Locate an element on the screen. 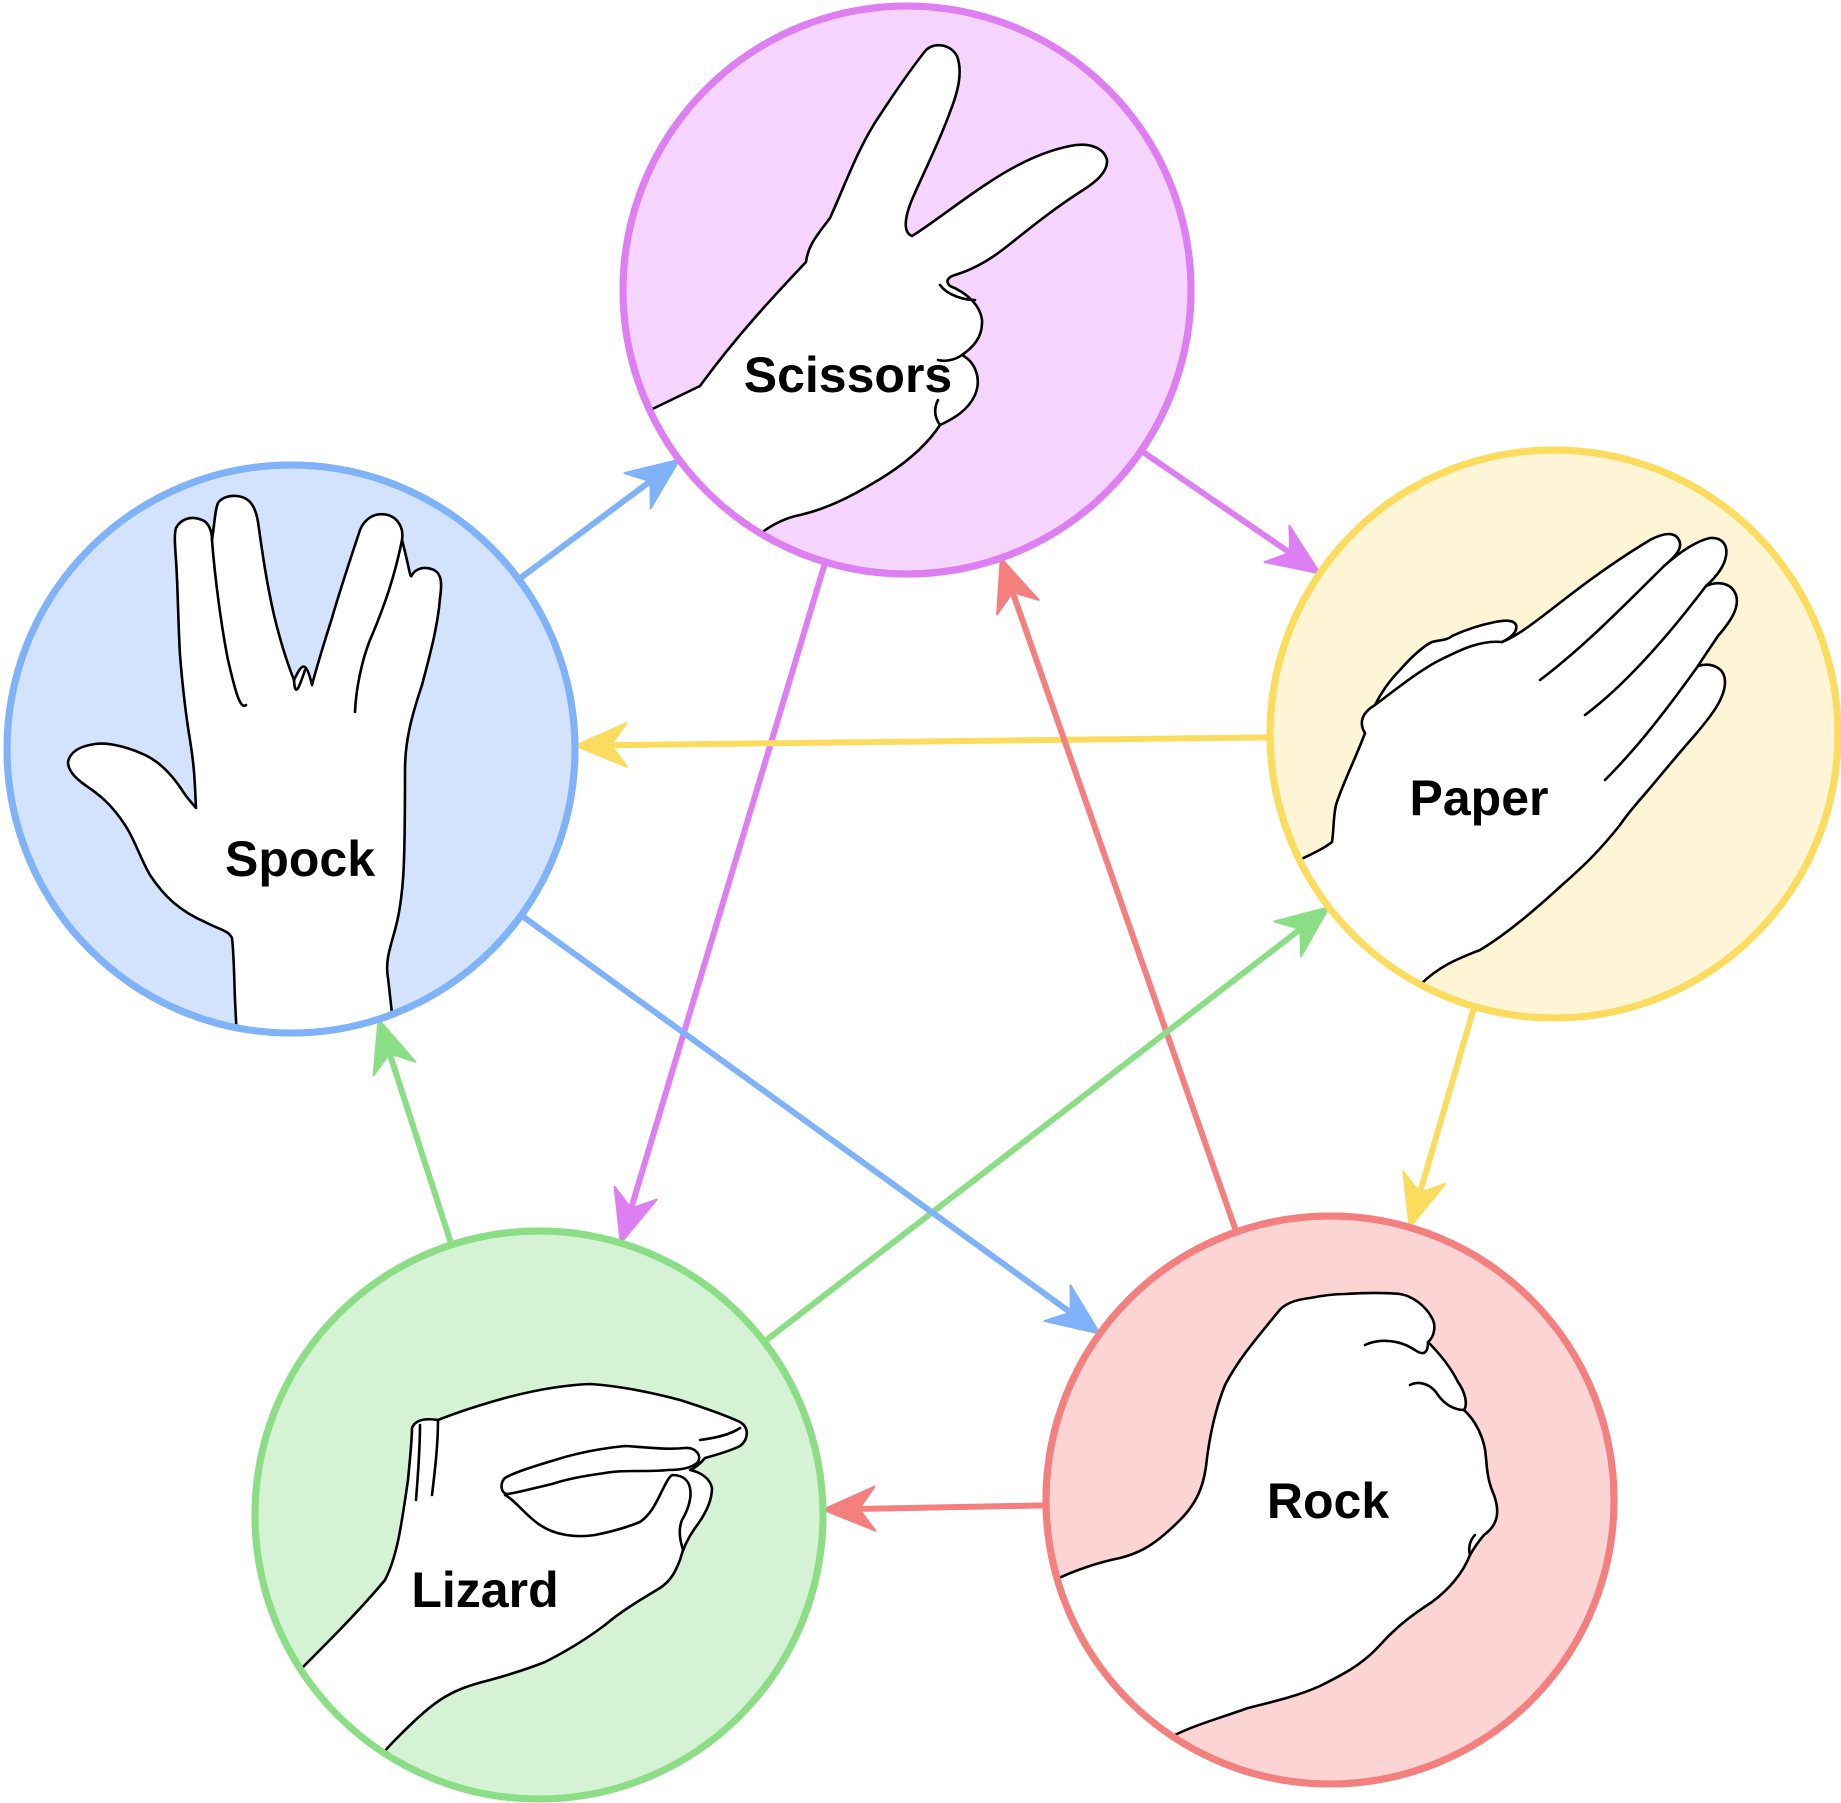 The image size is (1841, 1803). edge-paper-beats-spock is located at coordinates (922, 745).